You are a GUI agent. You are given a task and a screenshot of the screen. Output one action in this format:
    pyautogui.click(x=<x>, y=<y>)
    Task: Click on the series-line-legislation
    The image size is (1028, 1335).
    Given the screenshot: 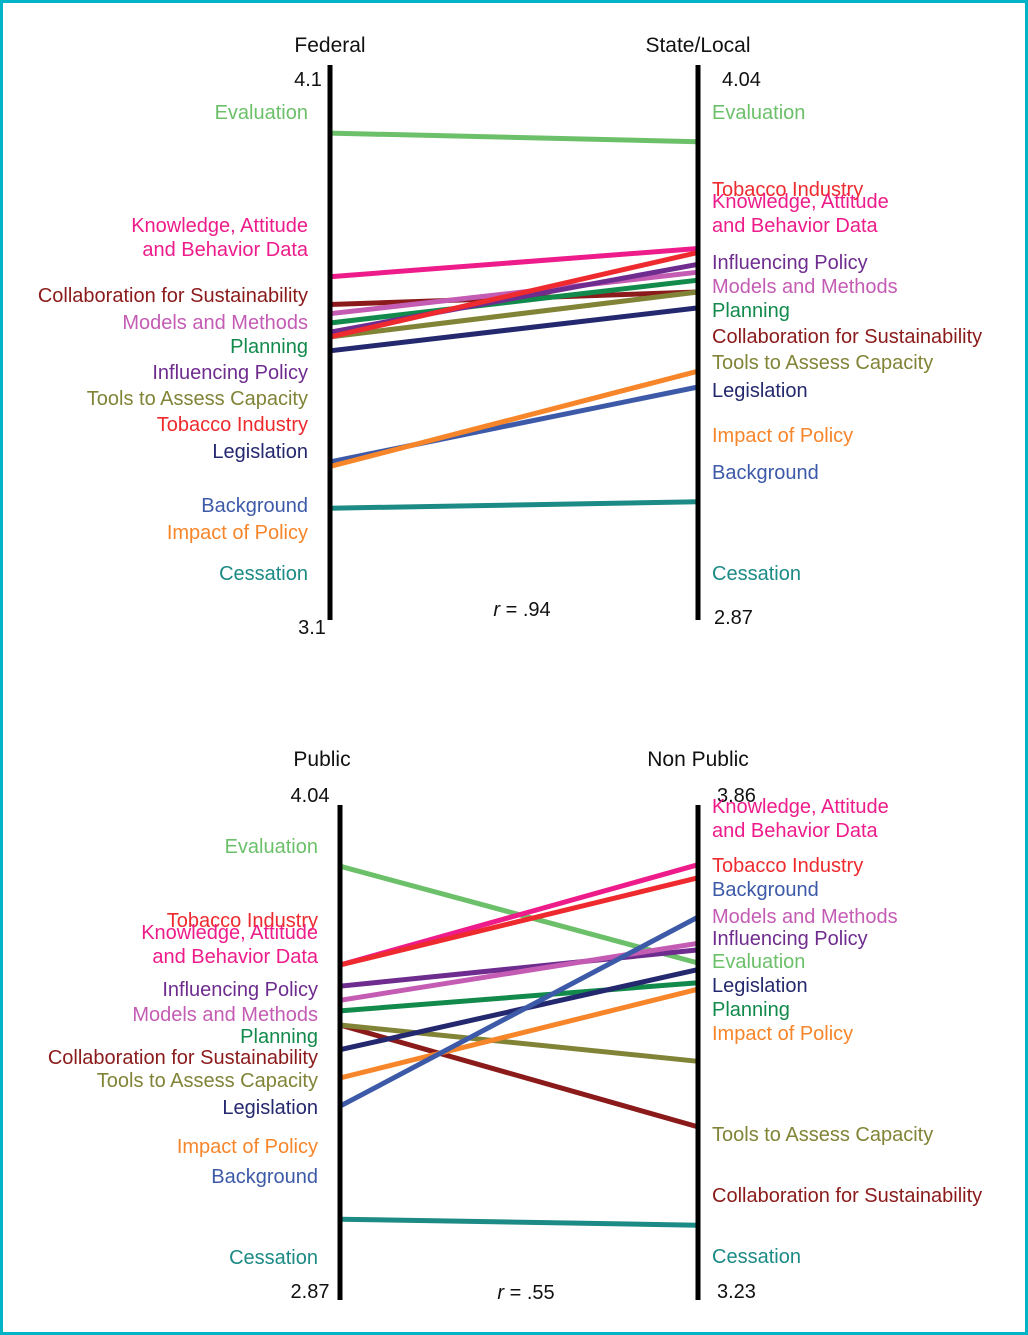 What is the action you would take?
    pyautogui.click(x=514, y=329)
    